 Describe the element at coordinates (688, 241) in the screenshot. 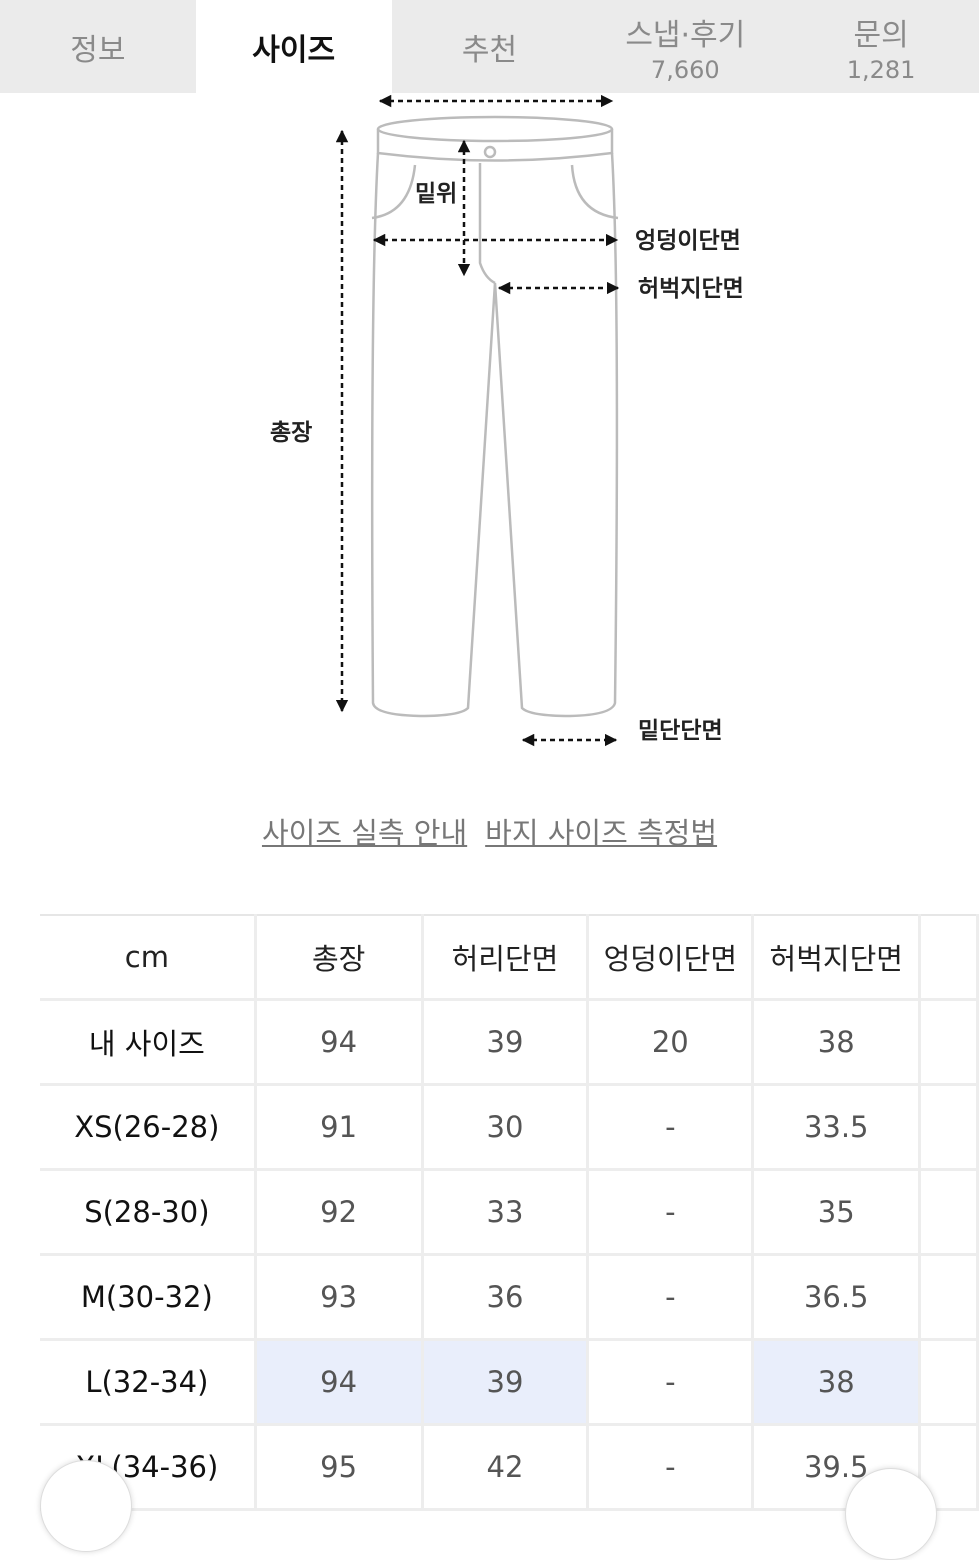

I see `diagram-label: 엉덩이단면` at that location.